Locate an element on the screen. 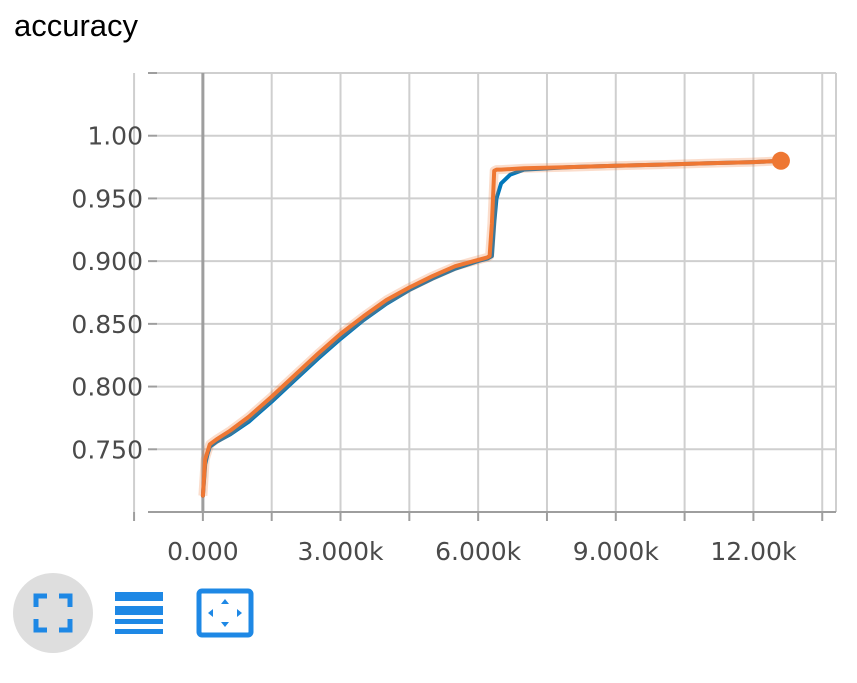  y-tick-label: 0.900 is located at coordinates (107, 261).